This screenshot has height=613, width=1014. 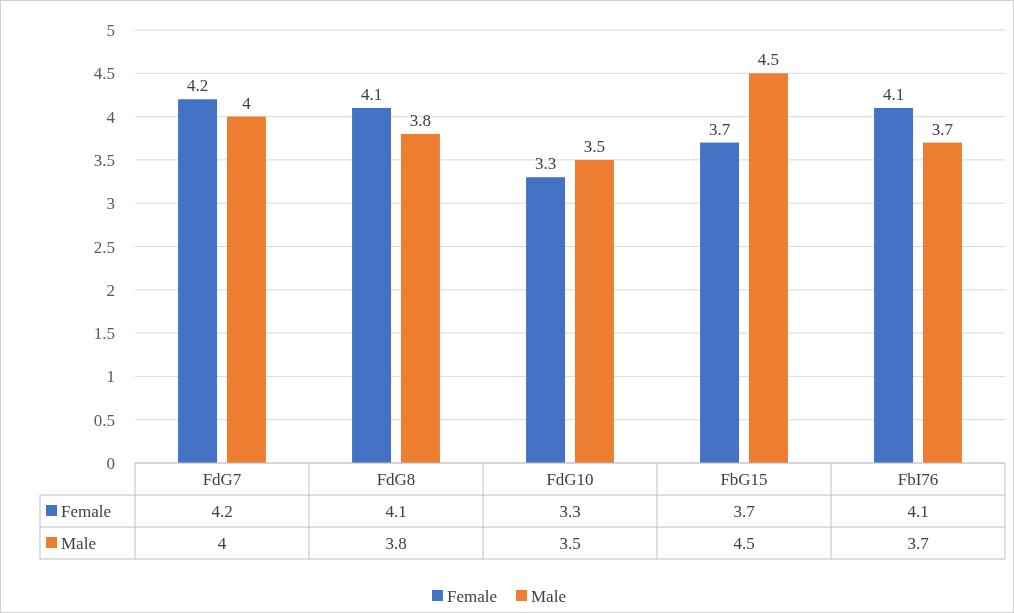 What do you see at coordinates (110, 30) in the screenshot?
I see `y-tick-label: 5` at bounding box center [110, 30].